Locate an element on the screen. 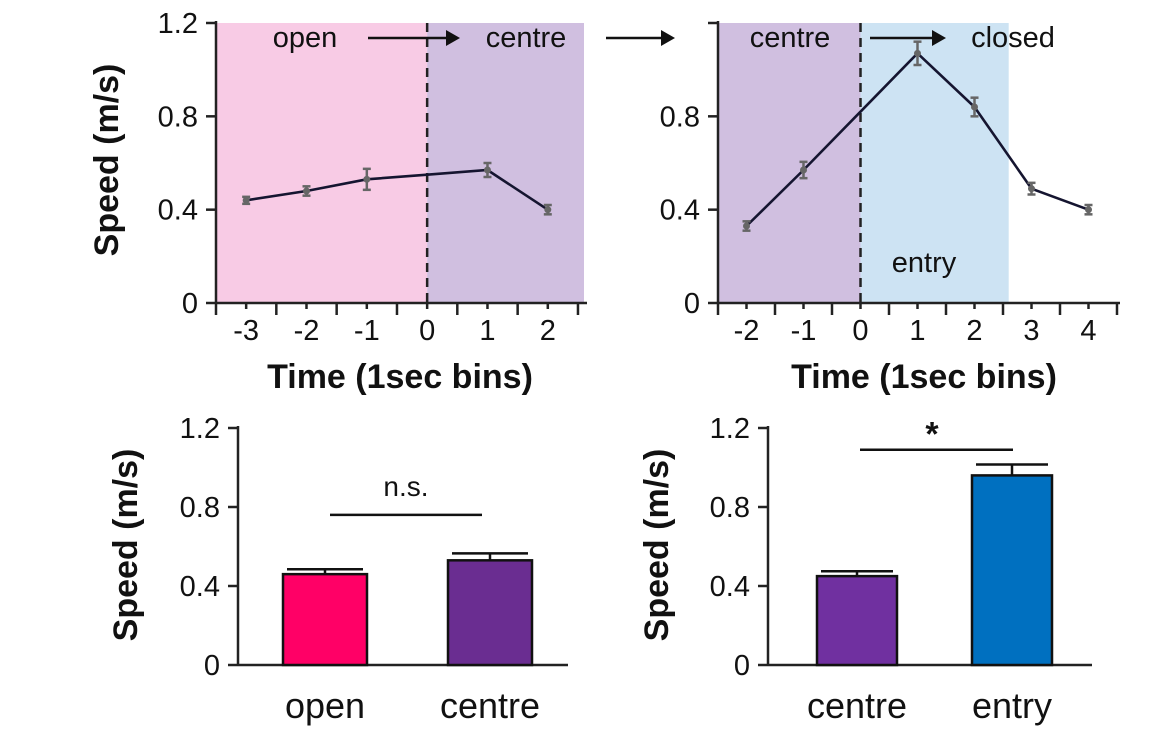 The width and height of the screenshot is (1158, 749). category-label: entry is located at coordinates (1012, 705).